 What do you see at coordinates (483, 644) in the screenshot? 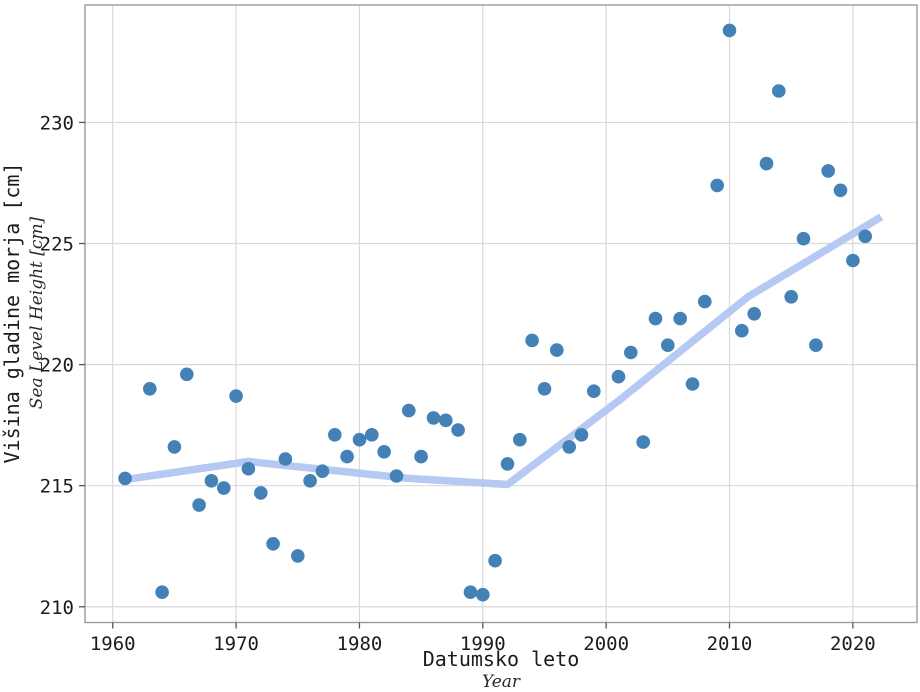
I see `x-tick-label: 1990` at bounding box center [483, 644].